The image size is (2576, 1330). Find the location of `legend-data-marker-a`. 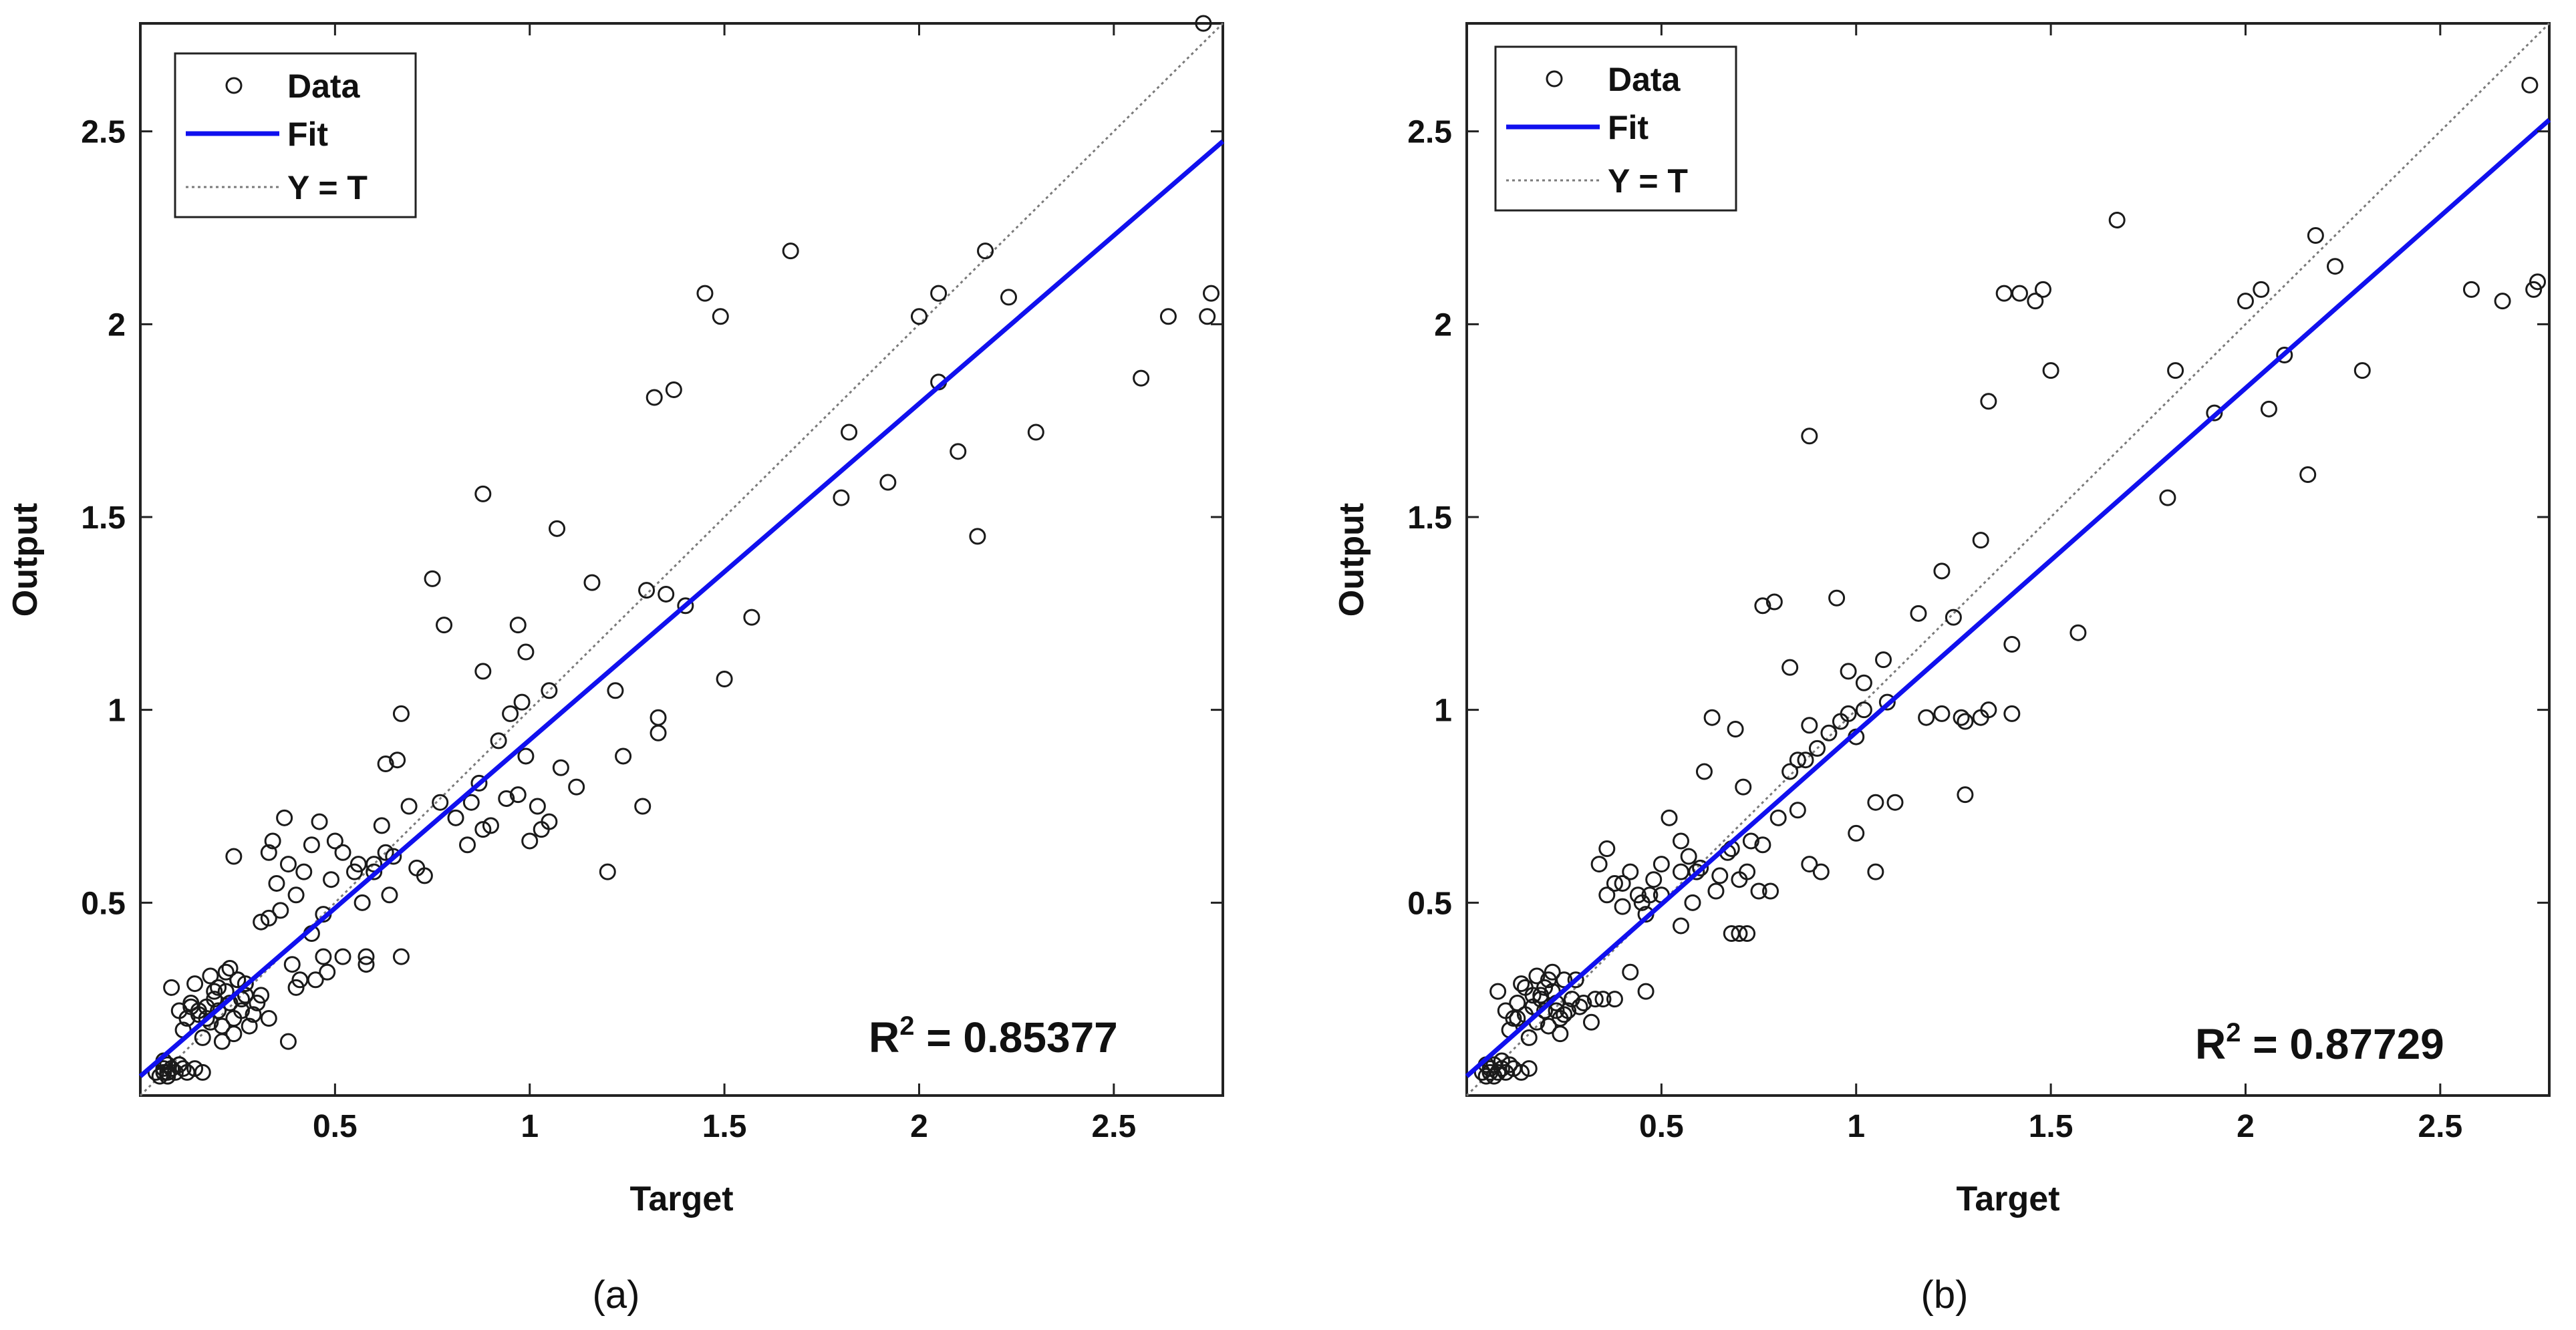

legend-data-marker-a is located at coordinates (234, 86).